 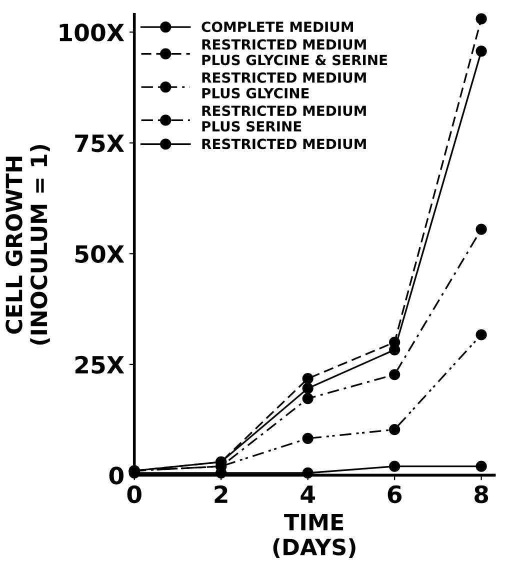 What do you see at coordinates (294, 52) in the screenshot?
I see `legend-label: RESTRICTED MEDIUM PLUS GLYCINE & SERINE` at bounding box center [294, 52].